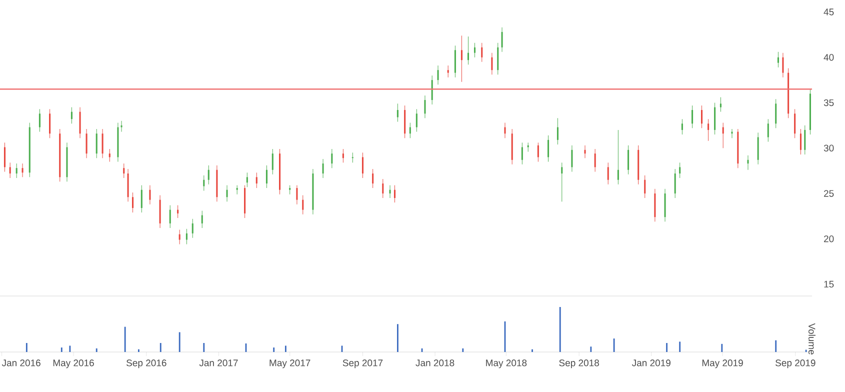 This screenshot has height=392, width=845. What do you see at coordinates (651, 363) in the screenshot?
I see `x-tick-label: Jan 2019` at bounding box center [651, 363].